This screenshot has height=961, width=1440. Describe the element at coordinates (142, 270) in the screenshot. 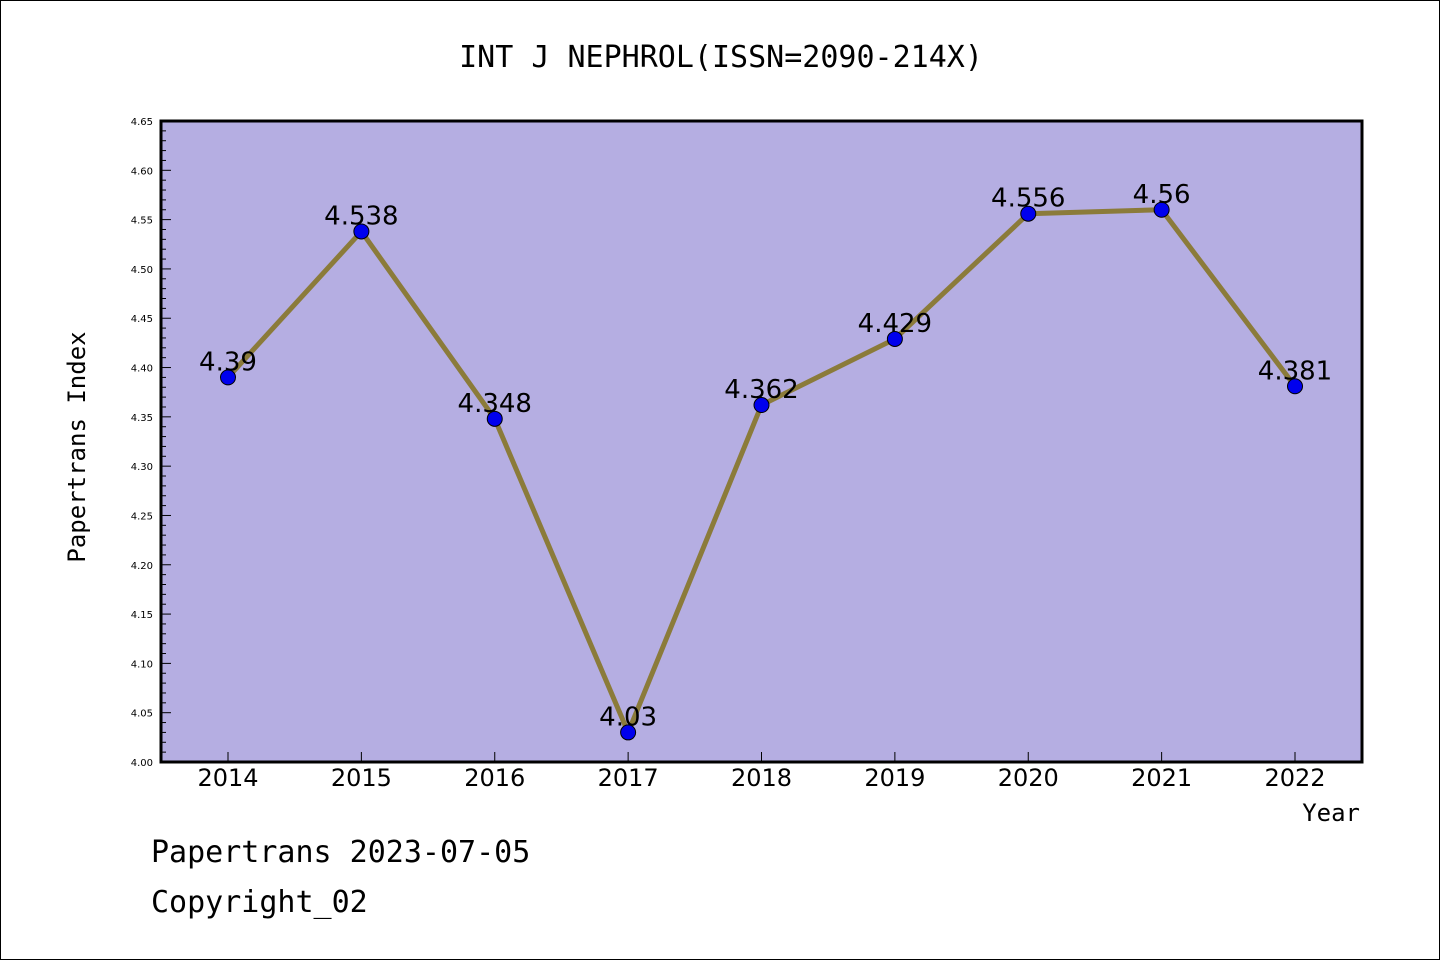

I see `y-tick-label: 4.50` at that location.